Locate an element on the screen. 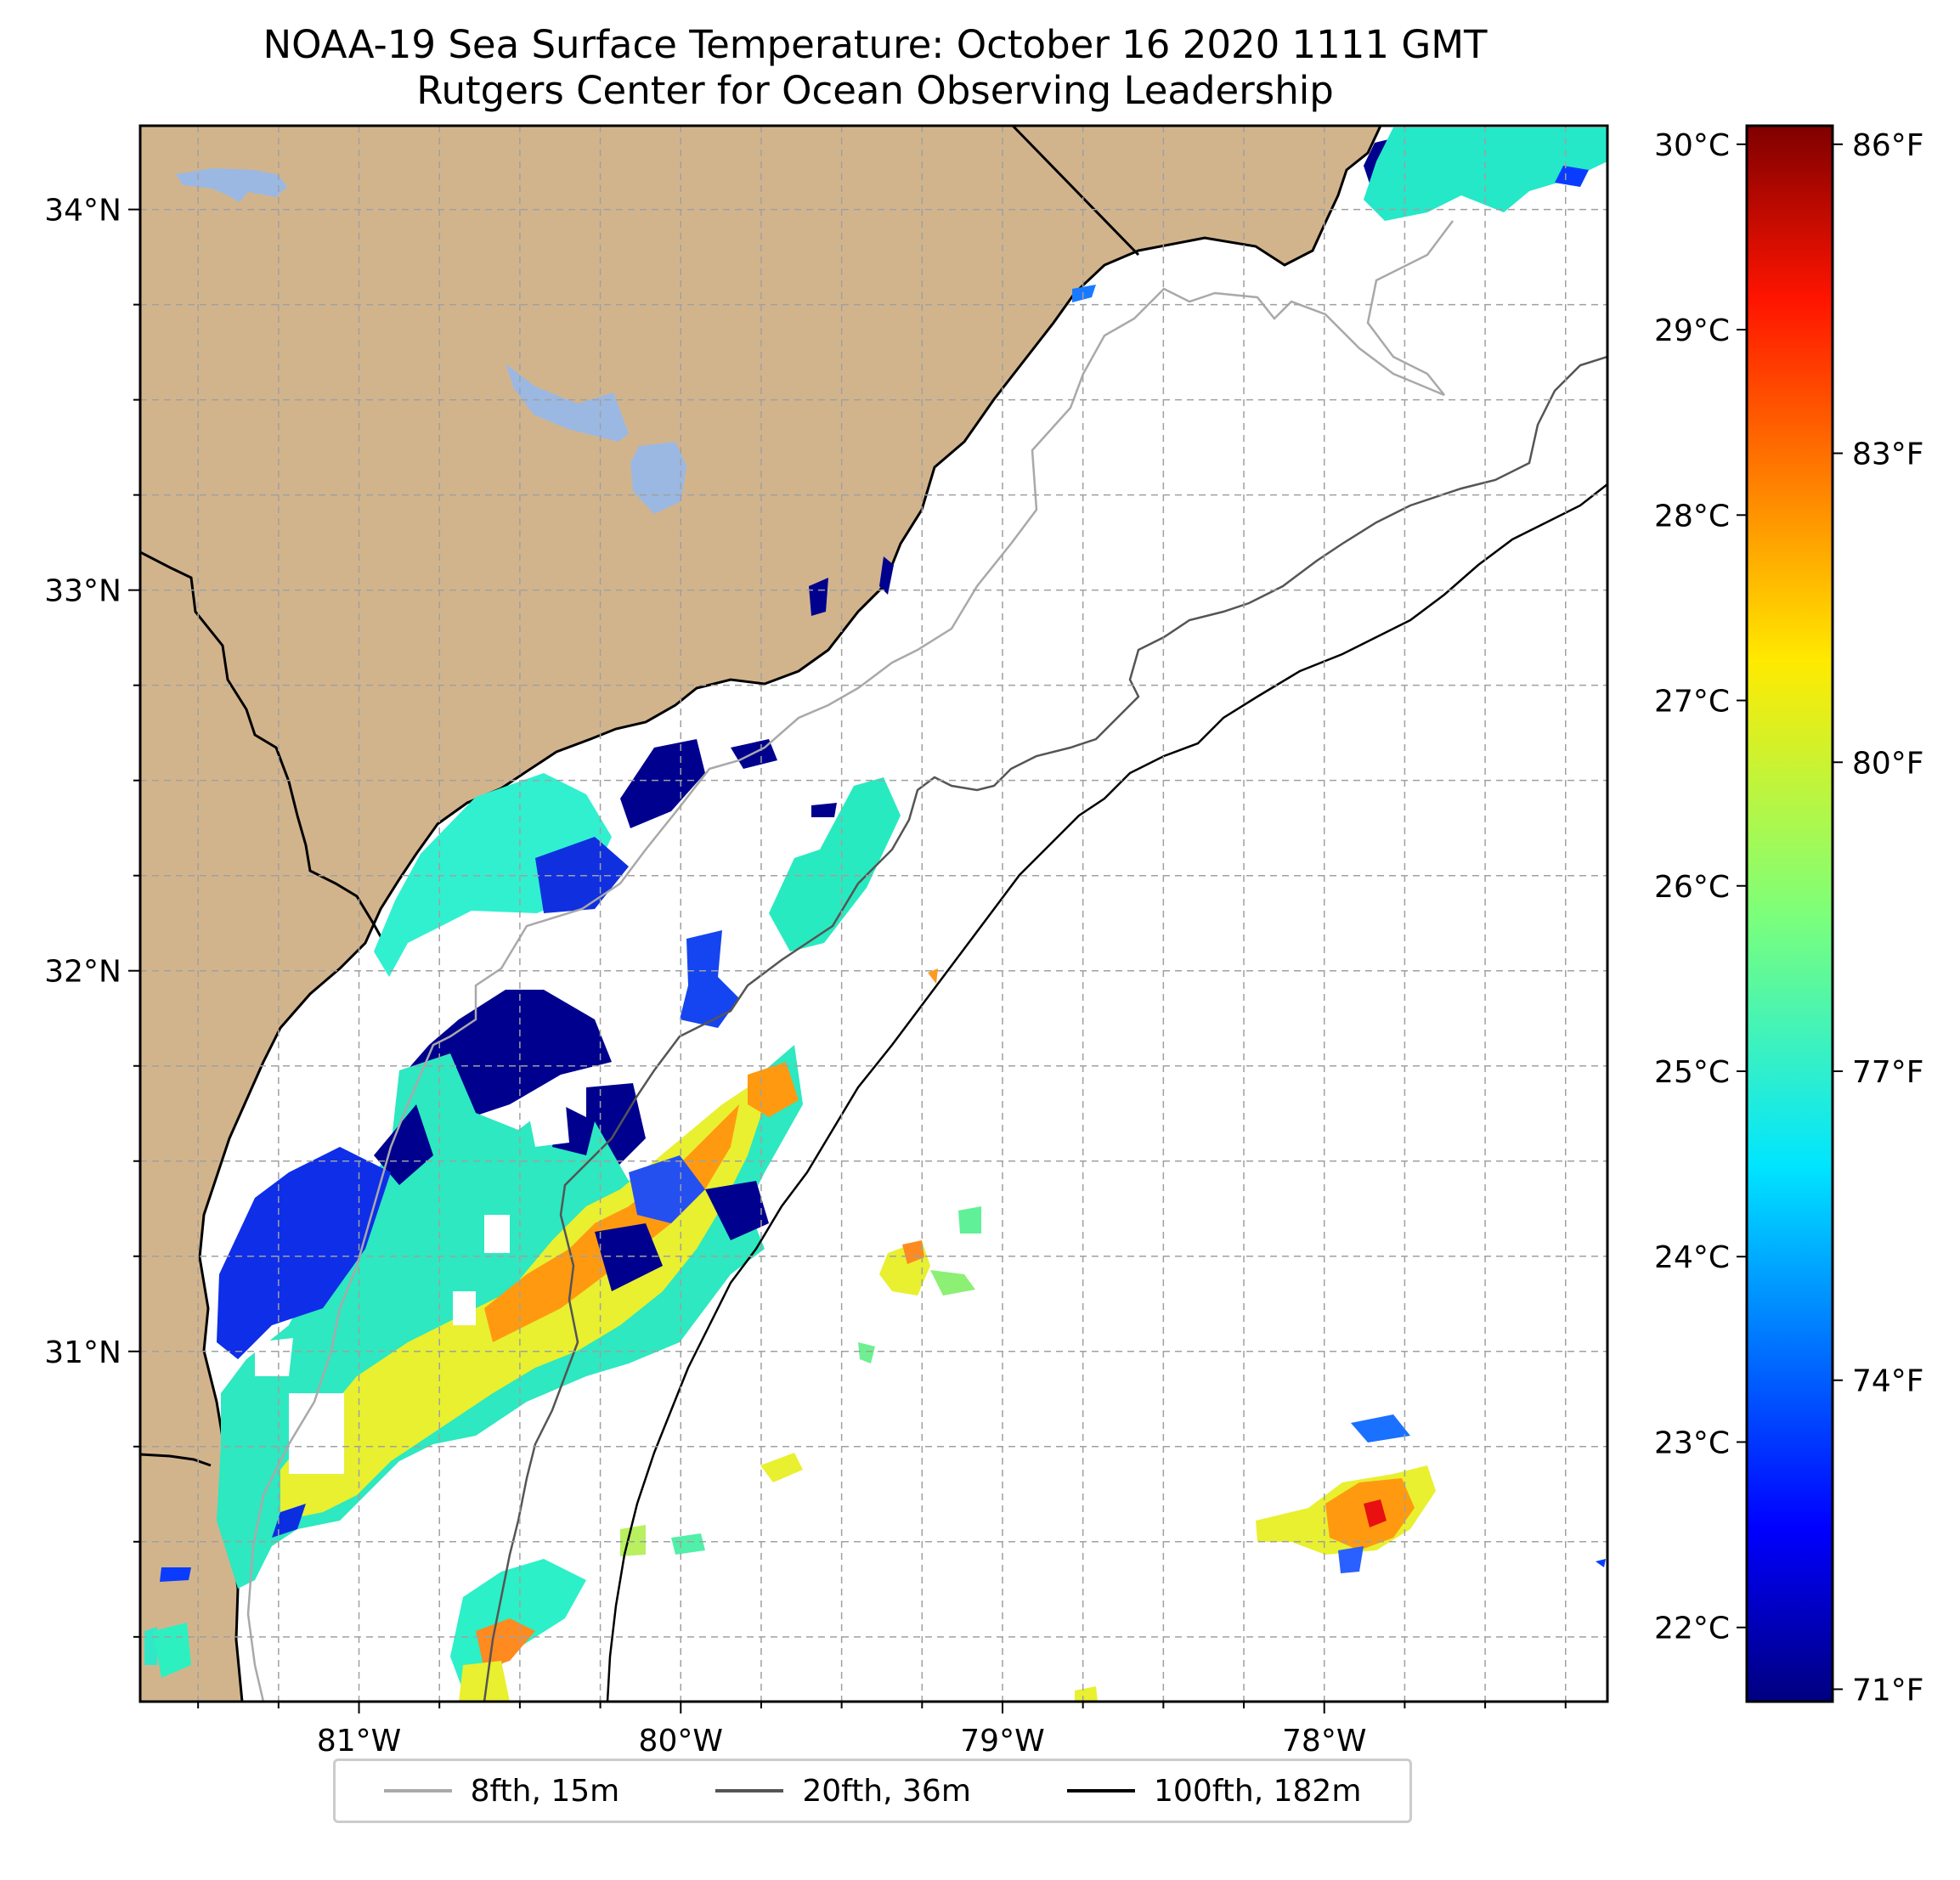  lon-tick-label: 81°W is located at coordinates (359, 1742).